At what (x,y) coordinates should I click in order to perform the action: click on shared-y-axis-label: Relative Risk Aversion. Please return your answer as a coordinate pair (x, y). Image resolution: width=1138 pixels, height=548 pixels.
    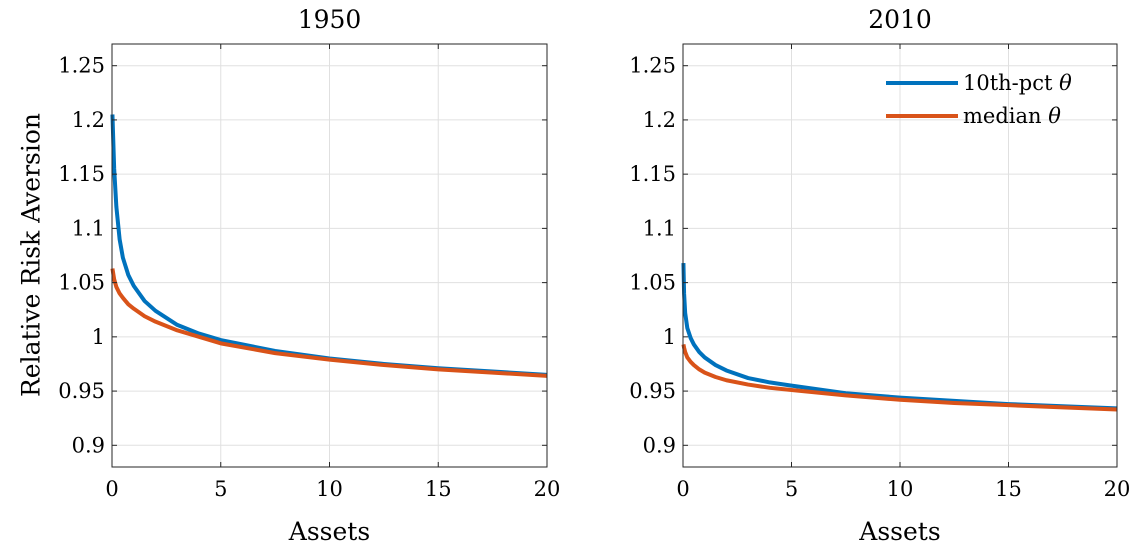
    Looking at the image, I should click on (31, 255).